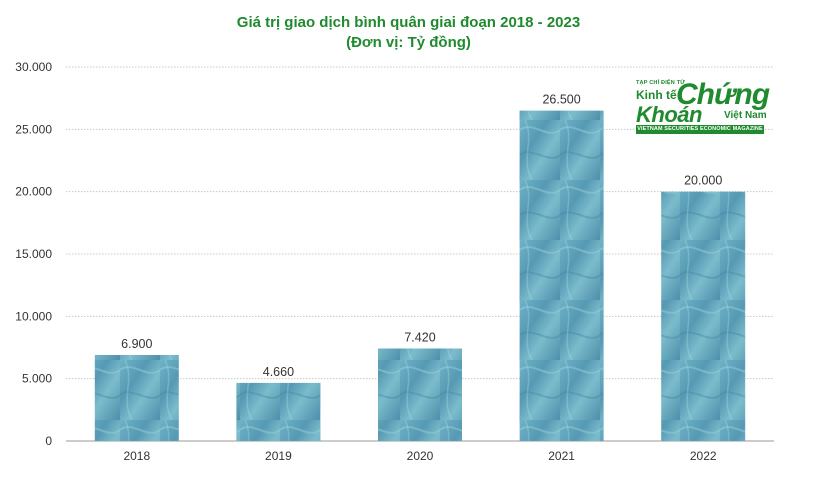 The height and width of the screenshot is (480, 817). I want to click on x-tick-label: 2018, so click(136, 456).